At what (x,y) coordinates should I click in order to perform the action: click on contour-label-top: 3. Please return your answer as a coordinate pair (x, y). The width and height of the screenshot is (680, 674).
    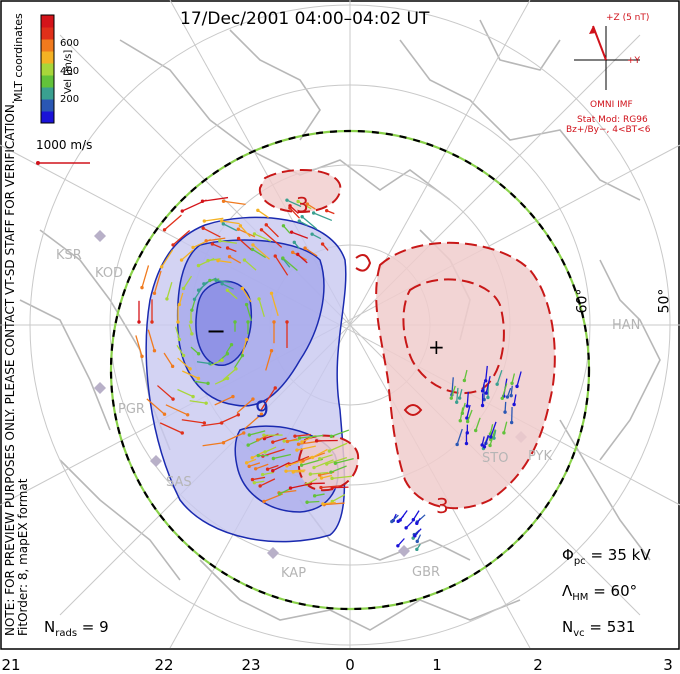
    Looking at the image, I should click on (302, 205).